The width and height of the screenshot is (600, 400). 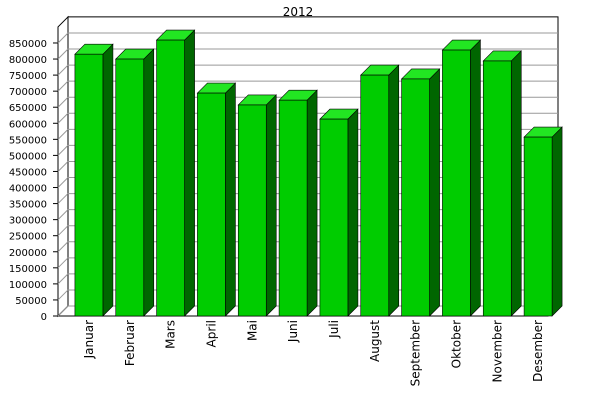 What do you see at coordinates (89, 339) in the screenshot?
I see `x-tick-label: Januar` at bounding box center [89, 339].